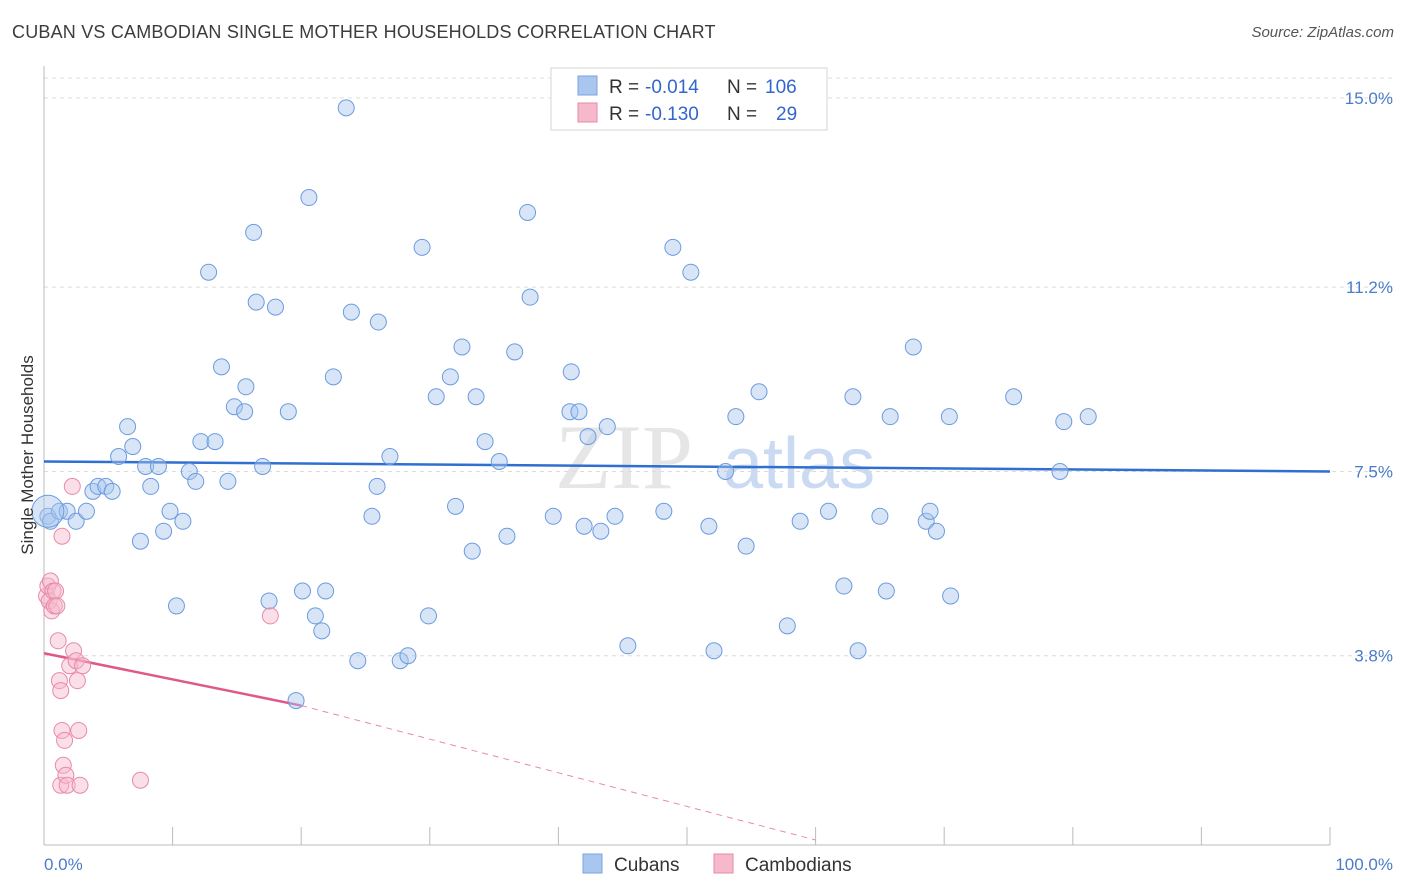 This screenshot has height=892, width=1406. What do you see at coordinates (1322, 32) in the screenshot?
I see `source-label: Source: ZipAtlas.com` at bounding box center [1322, 32].